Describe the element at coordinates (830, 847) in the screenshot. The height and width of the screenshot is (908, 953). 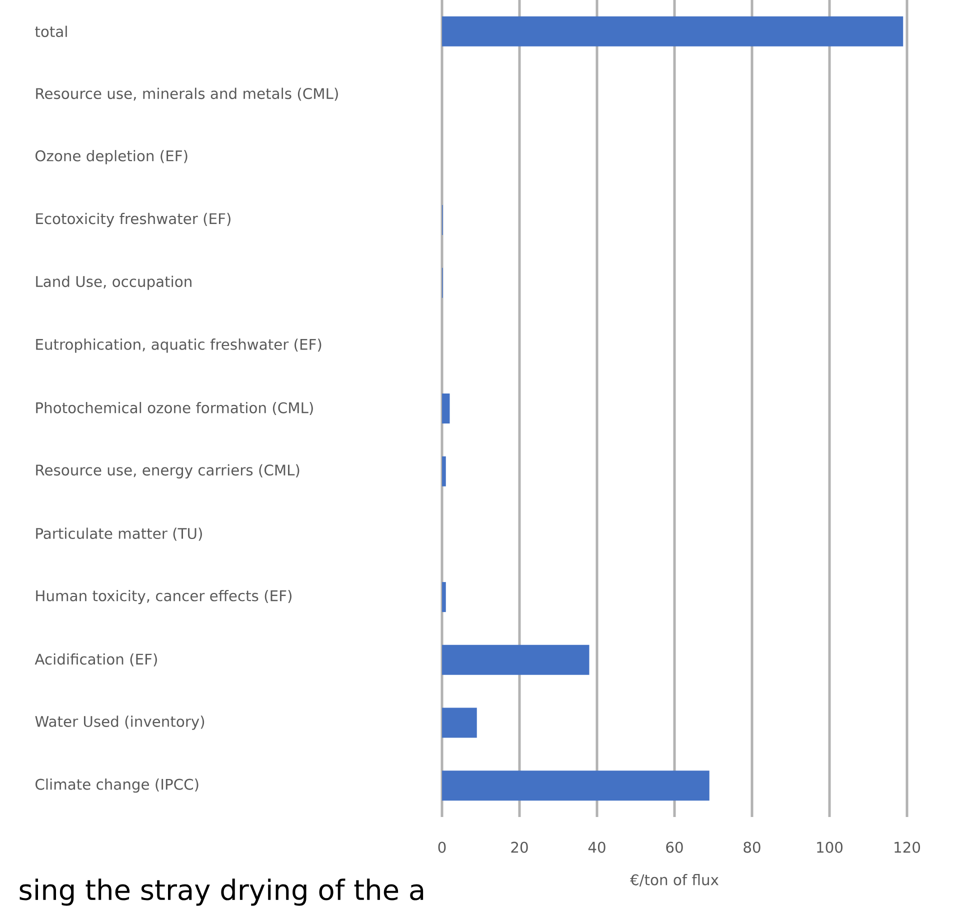
I see `x-tick-label: 100` at that location.